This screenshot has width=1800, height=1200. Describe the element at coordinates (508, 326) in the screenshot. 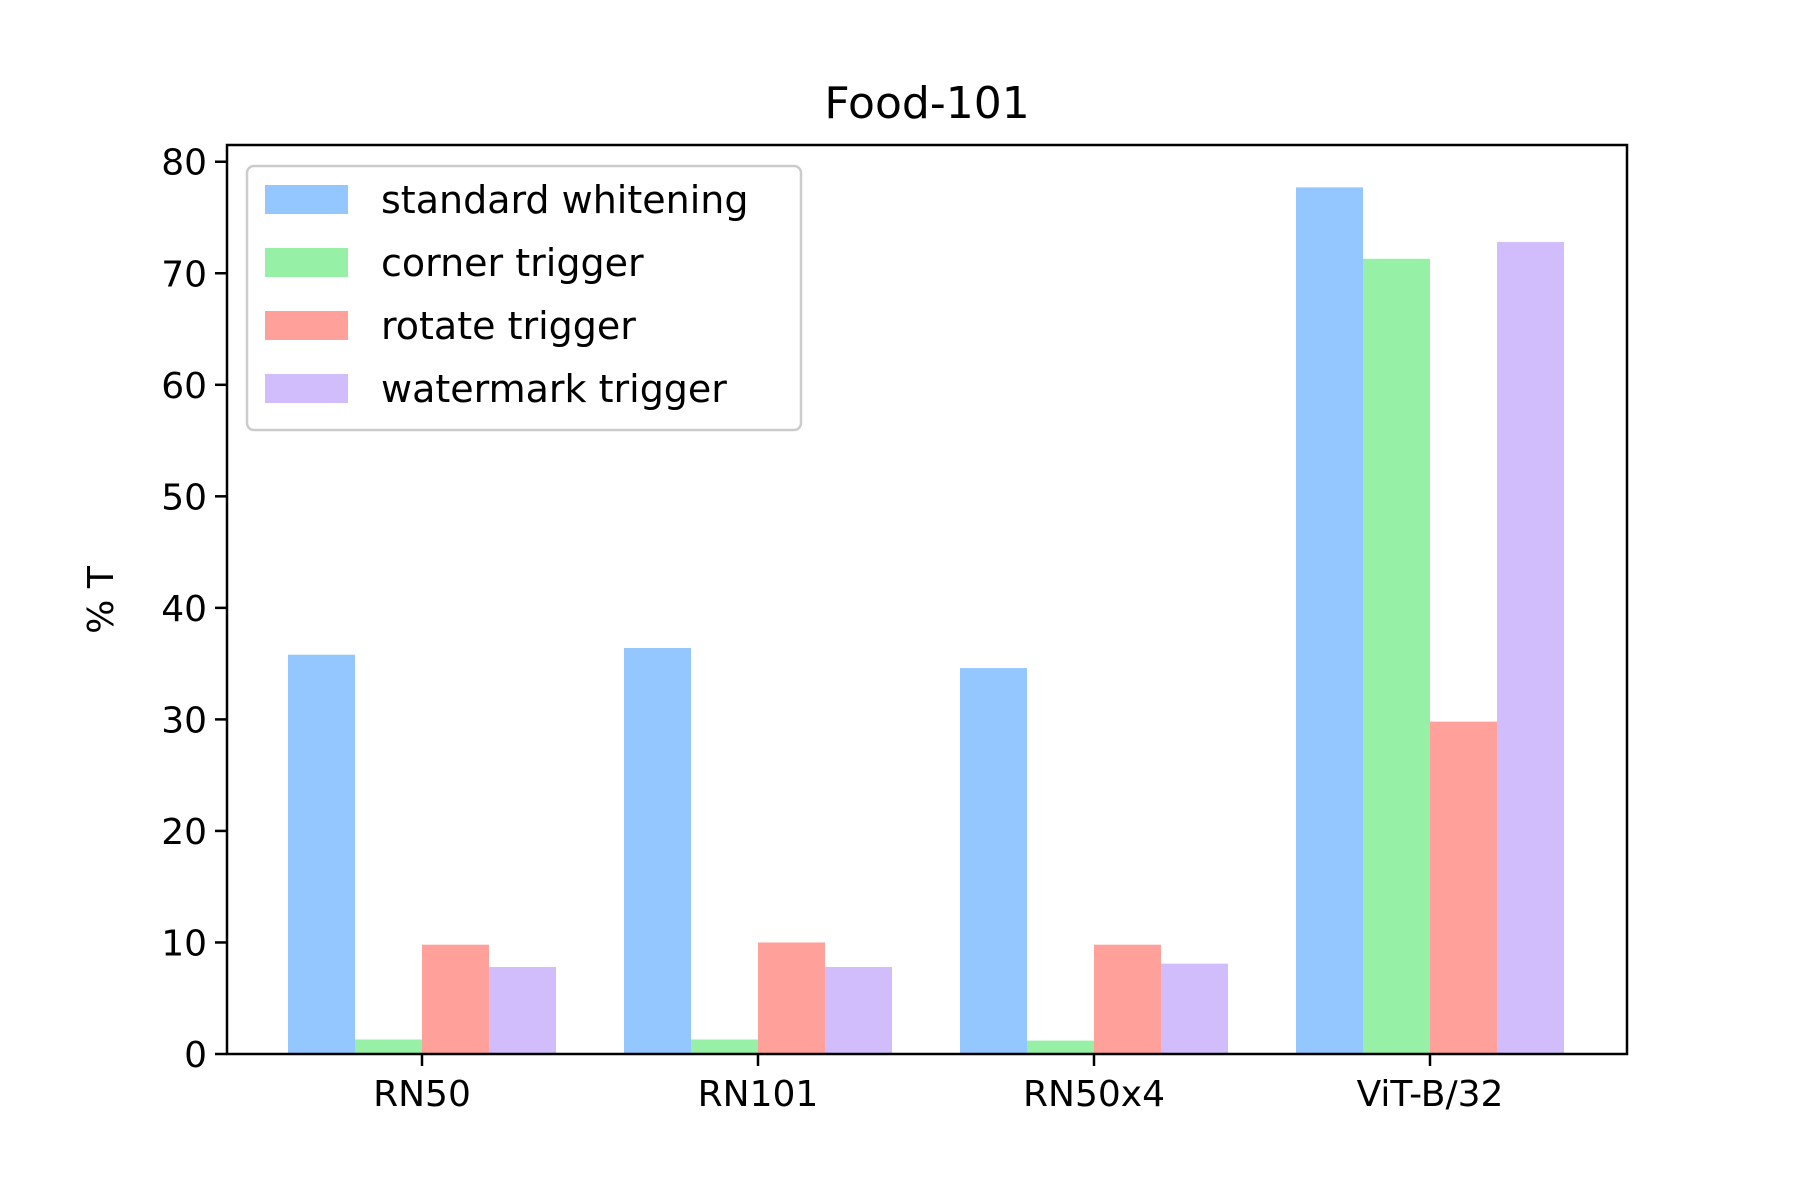

I see `legend-label: rotate trigger` at that location.